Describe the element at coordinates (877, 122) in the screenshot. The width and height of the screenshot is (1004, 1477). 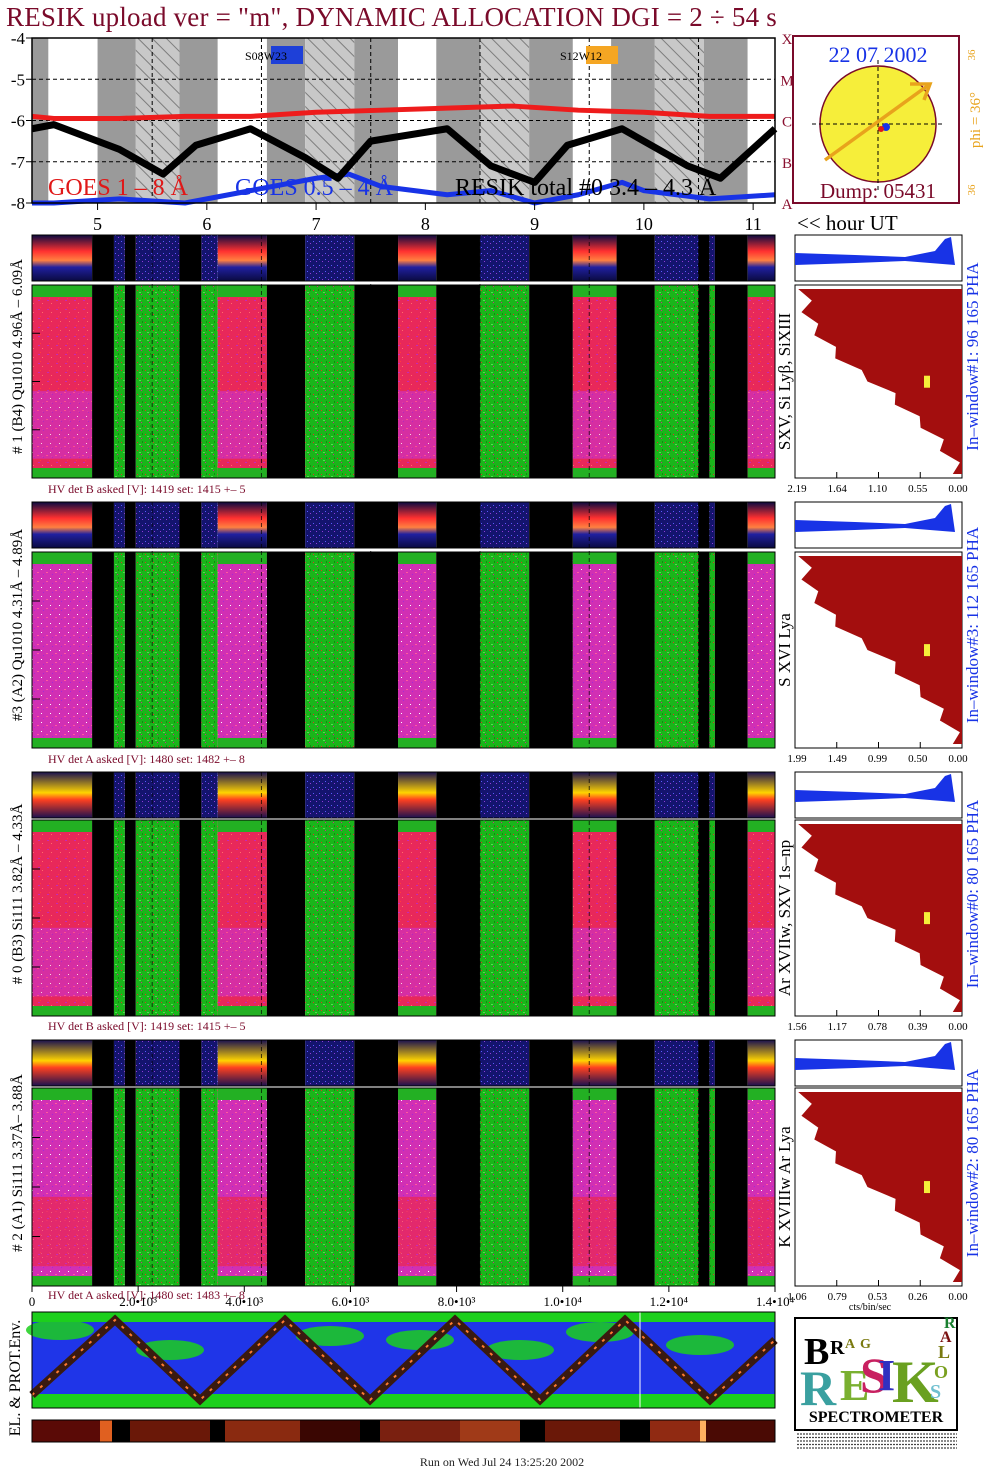
I see `sun-direction-arrow` at that location.